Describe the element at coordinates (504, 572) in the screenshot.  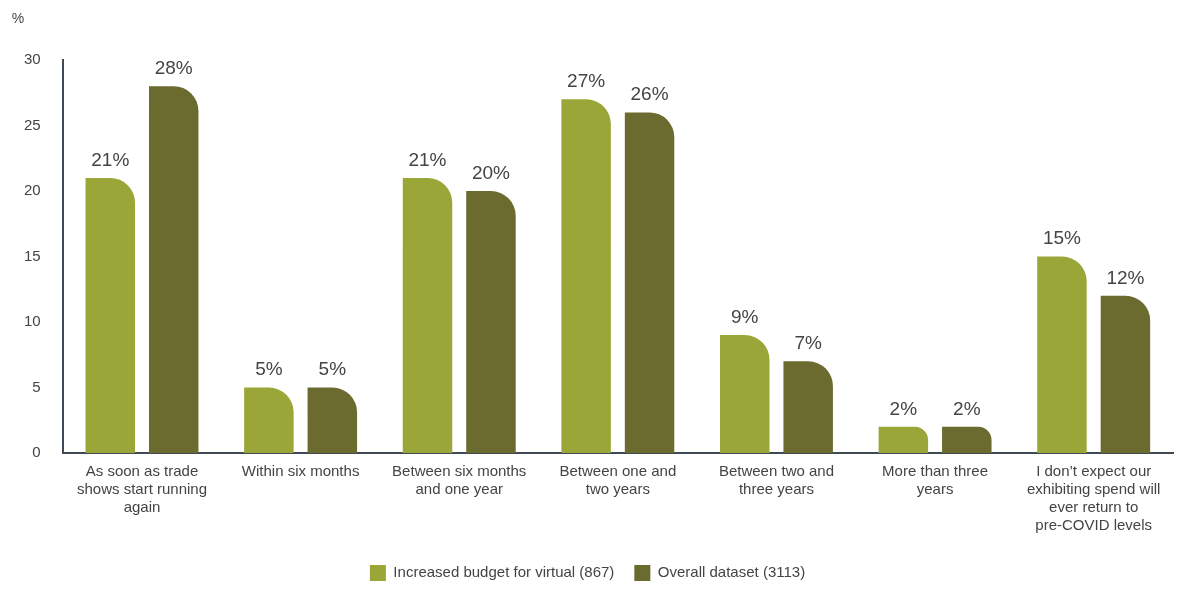
I see `legend-label: Increased budget for virtual (867)` at that location.